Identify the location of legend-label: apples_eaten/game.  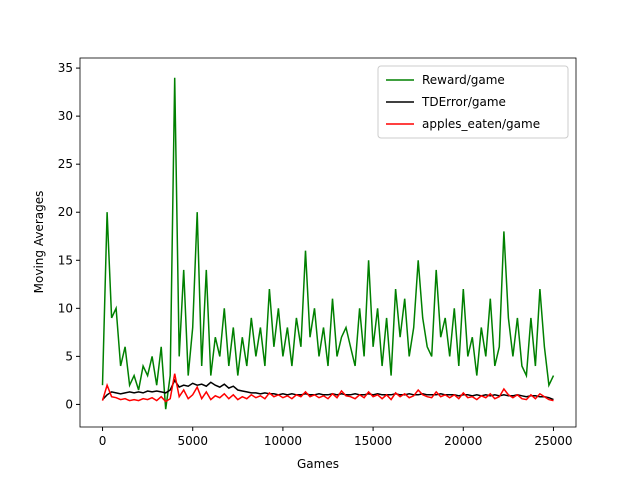
(481, 124).